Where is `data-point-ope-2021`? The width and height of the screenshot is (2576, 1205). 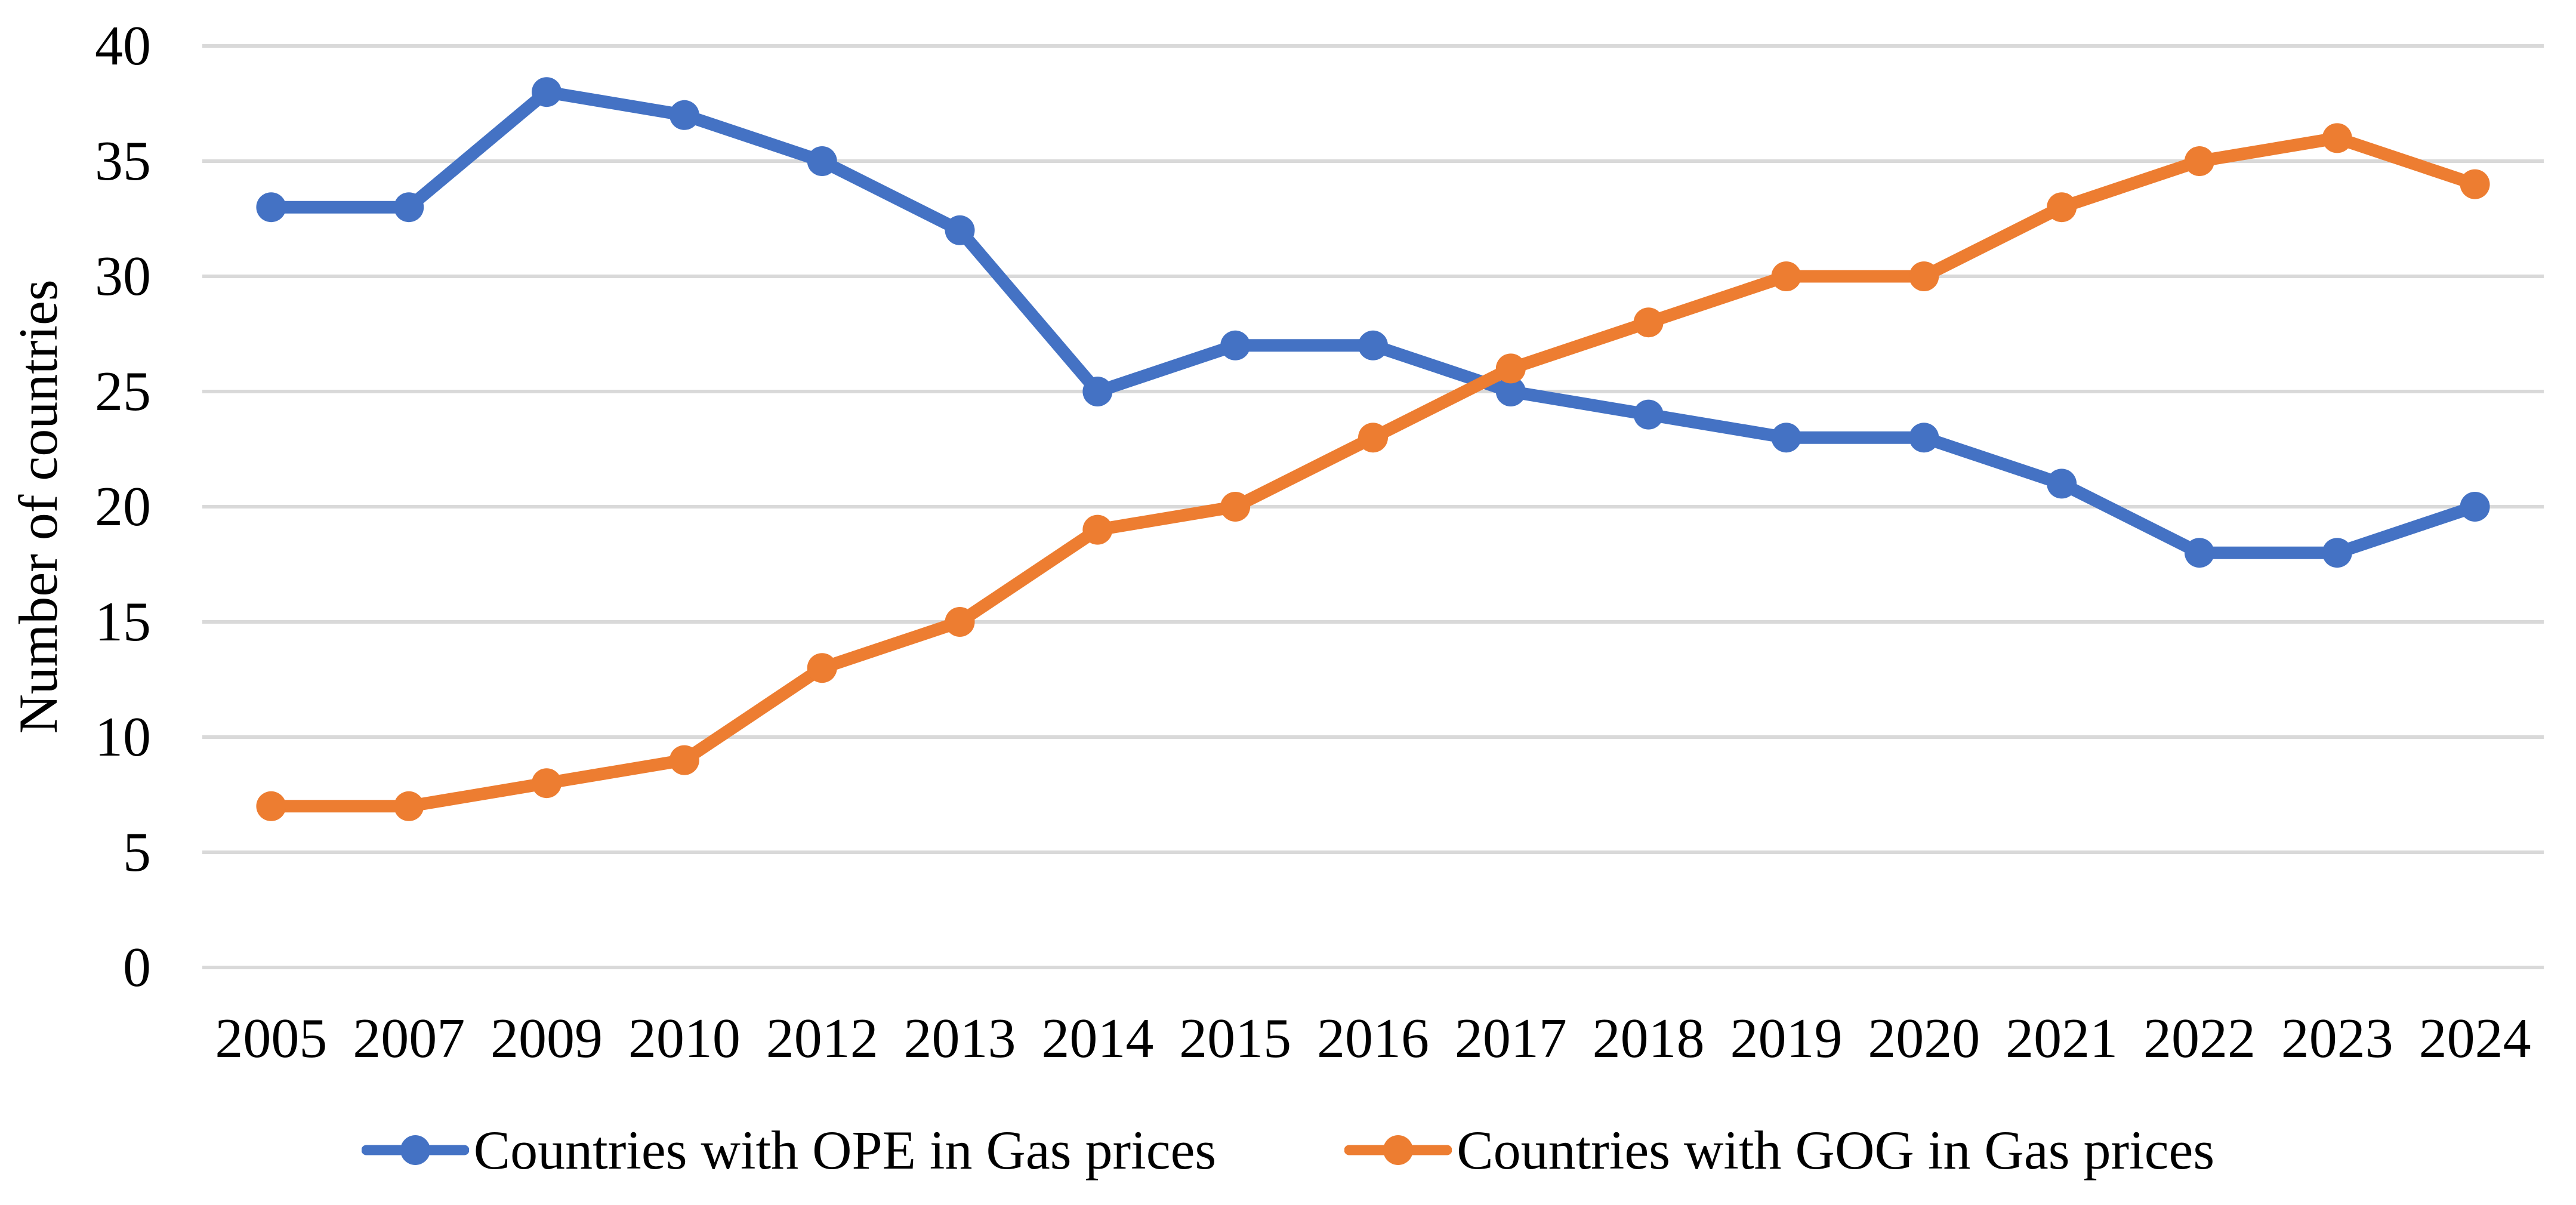 data-point-ope-2021 is located at coordinates (2062, 484).